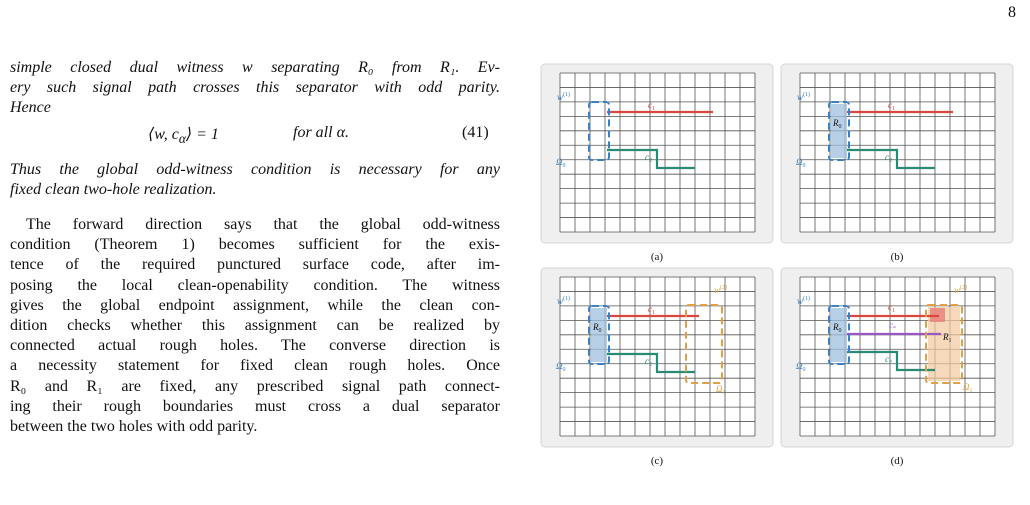 The height and width of the screenshot is (505, 1030). I want to click on eq-sub: α, so click(182, 139).